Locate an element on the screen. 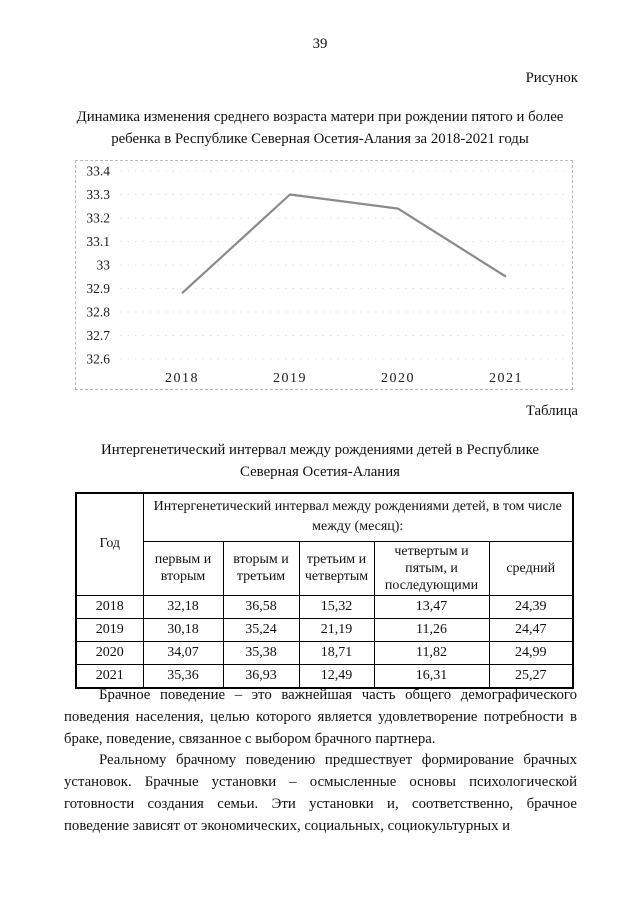  year-cell: 2021 is located at coordinates (109, 675).